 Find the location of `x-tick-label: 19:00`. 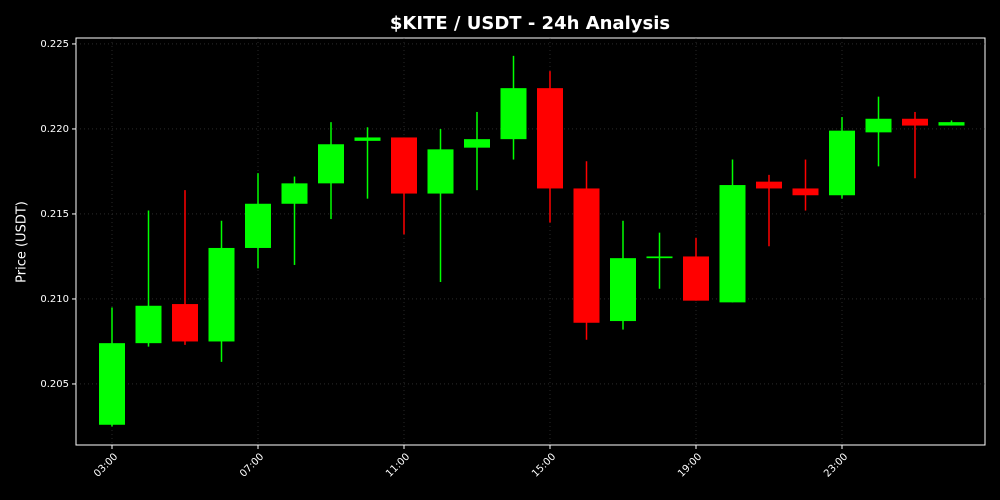

x-tick-label: 19:00 is located at coordinates (690, 465).